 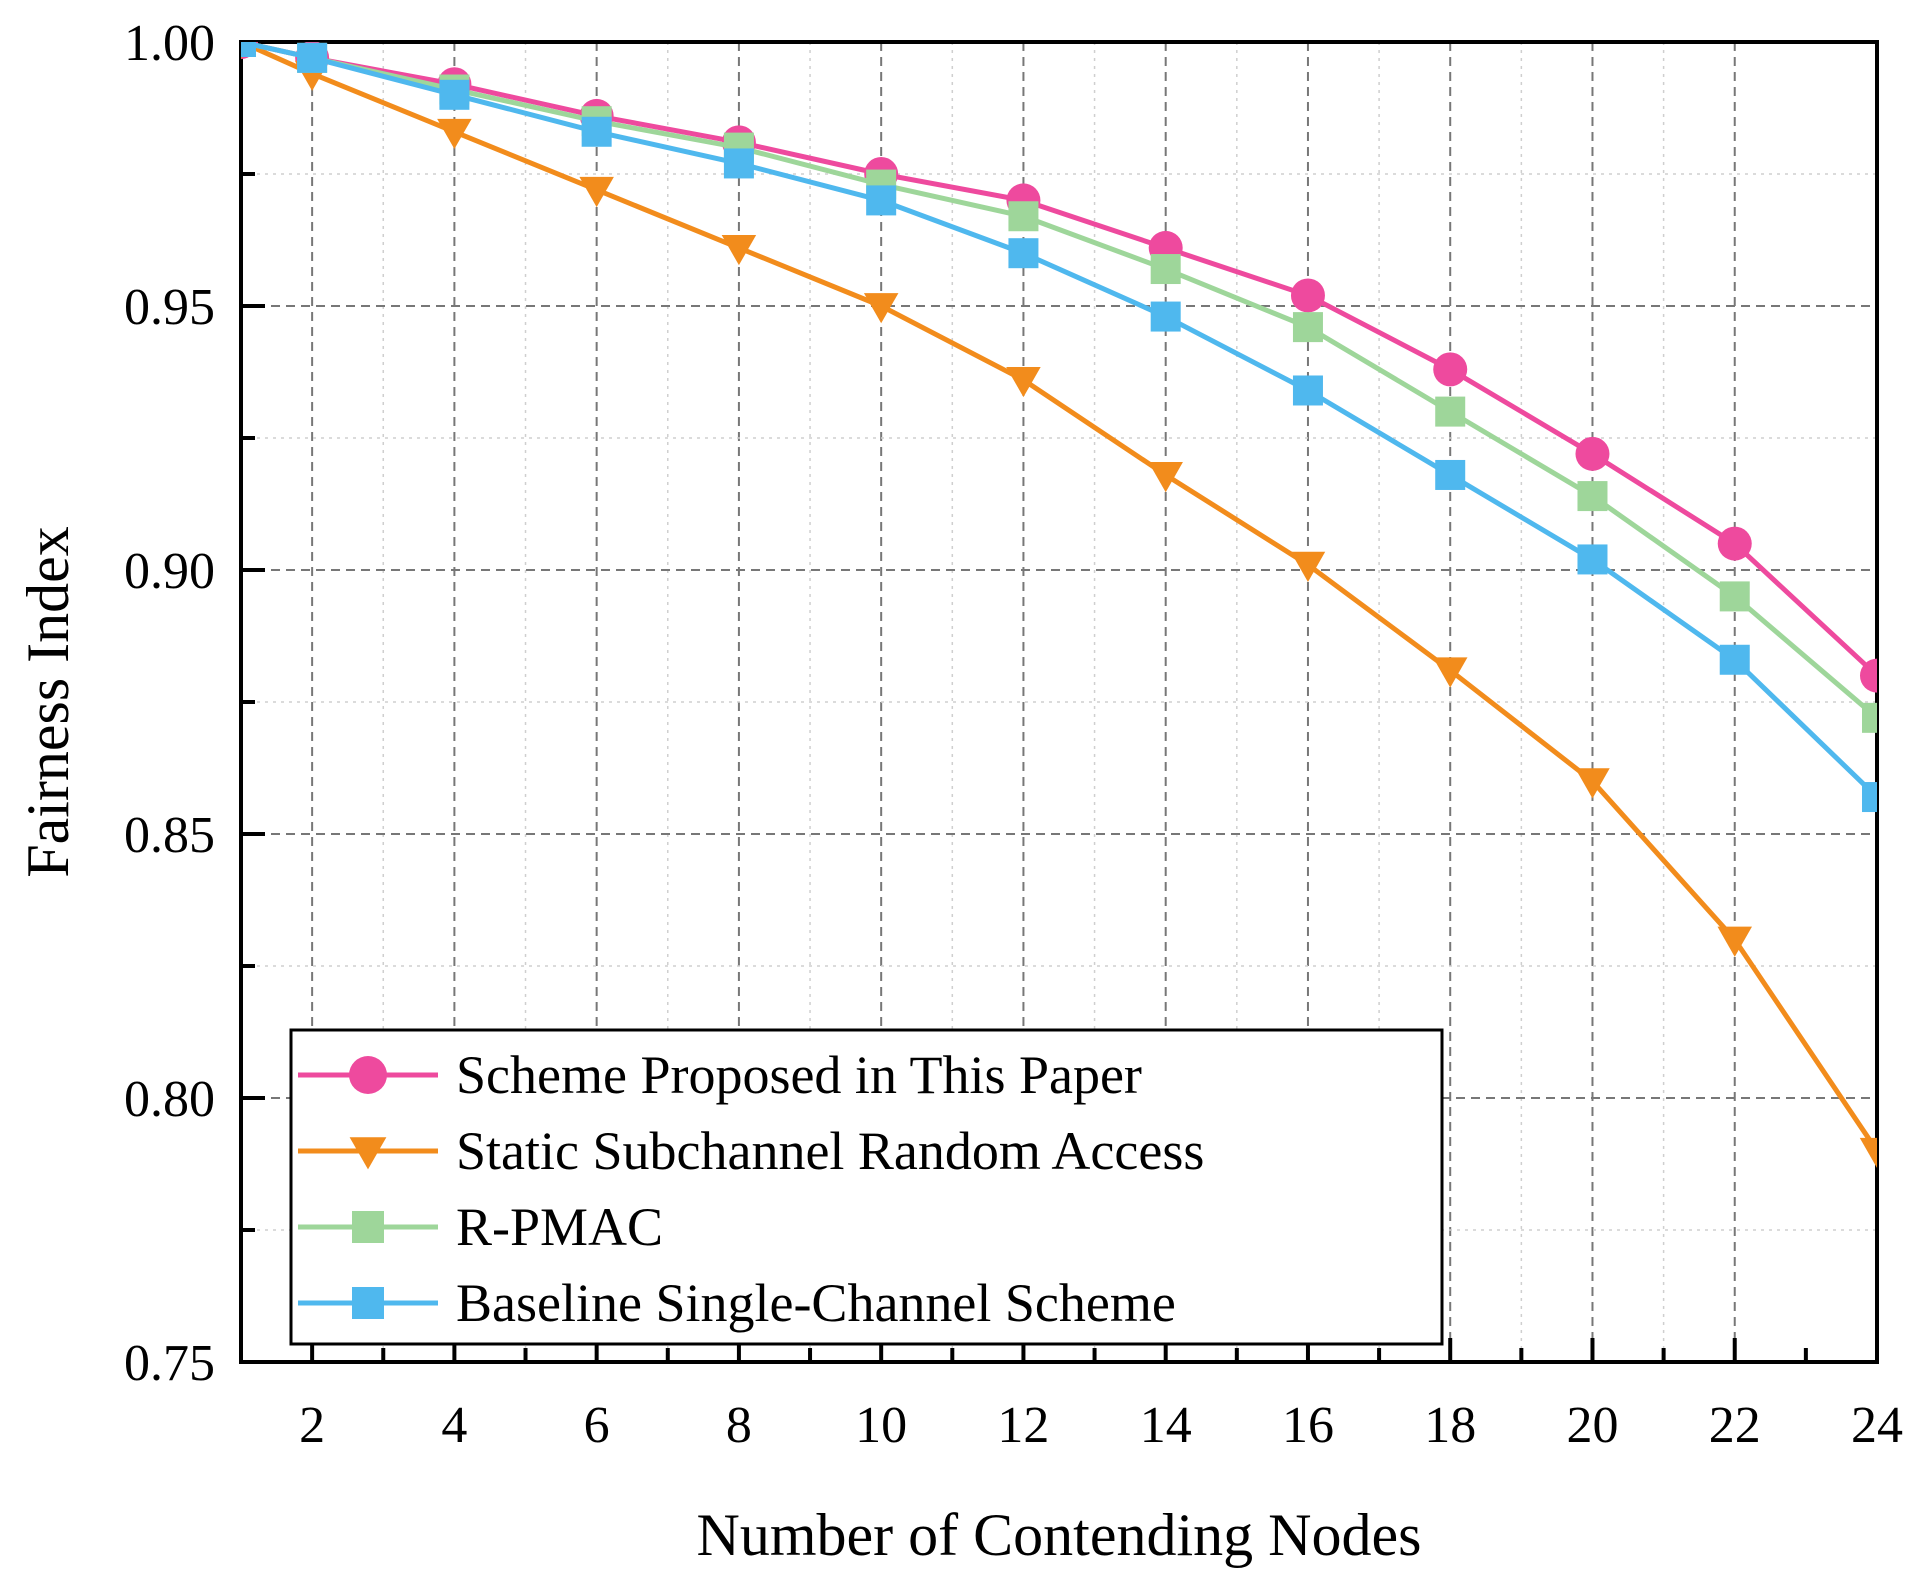 What do you see at coordinates (739, 1425) in the screenshot?
I see `x-tick-label: 8` at bounding box center [739, 1425].